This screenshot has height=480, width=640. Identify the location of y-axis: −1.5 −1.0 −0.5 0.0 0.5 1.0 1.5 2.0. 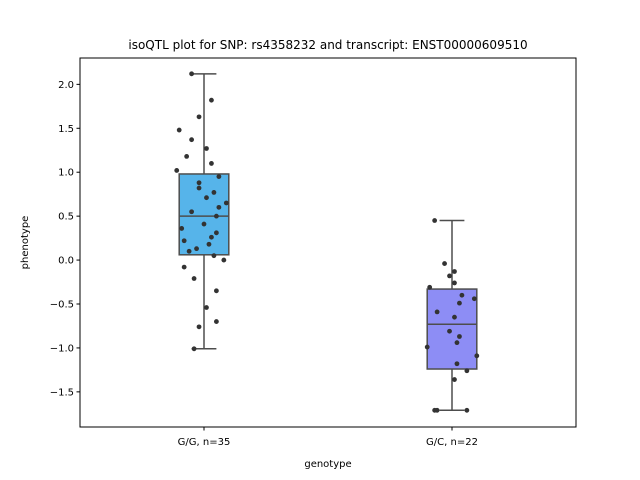
(65, 239).